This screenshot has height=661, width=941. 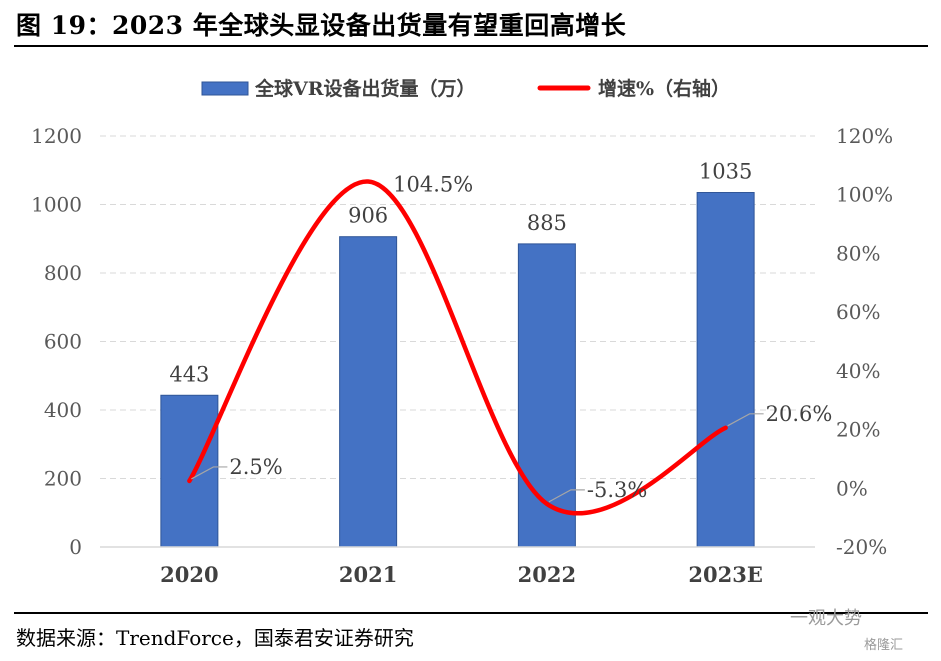 I want to click on x-tick-label: 2021, so click(x=368, y=574).